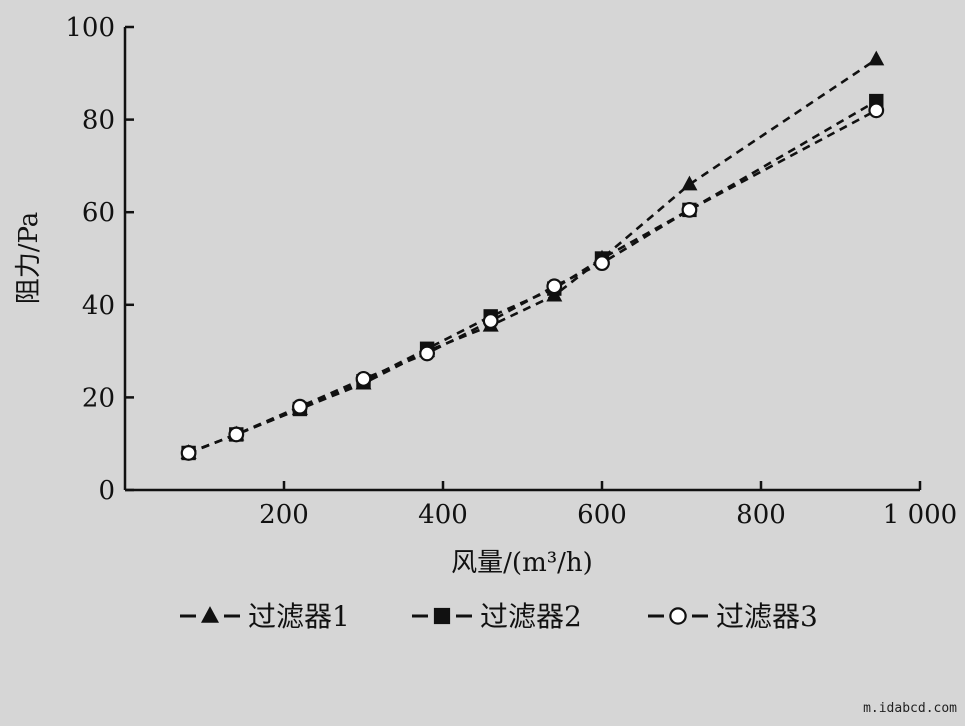 This screenshot has width=965, height=726. I want to click on legend-label: 过滤器2, so click(531, 616).